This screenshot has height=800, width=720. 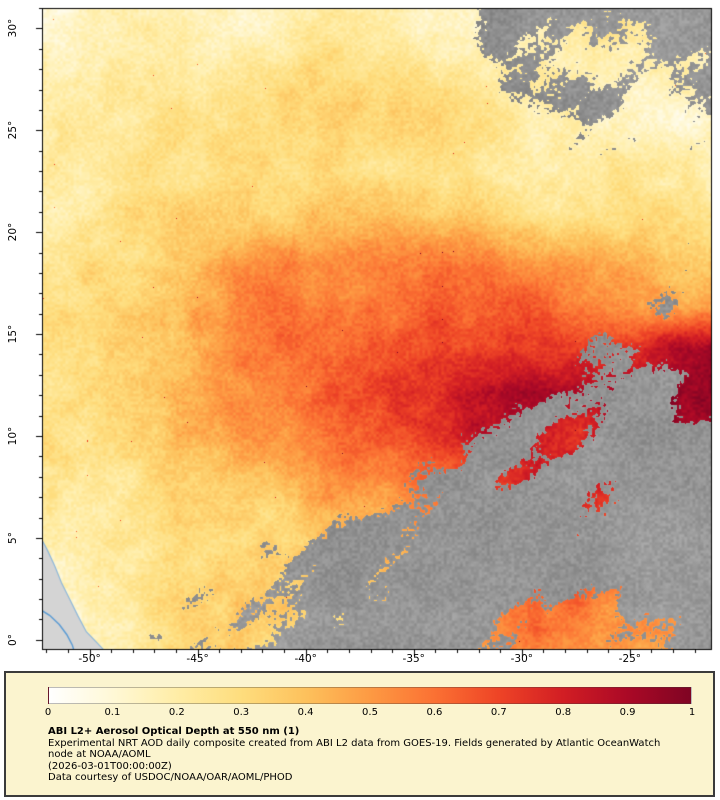 I want to click on lat-tick-label: 30°, so click(x=13, y=28).